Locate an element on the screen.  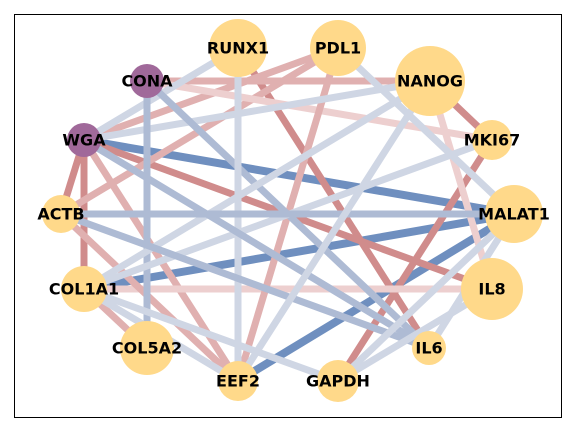
node-malat1 is located at coordinates (514, 214).